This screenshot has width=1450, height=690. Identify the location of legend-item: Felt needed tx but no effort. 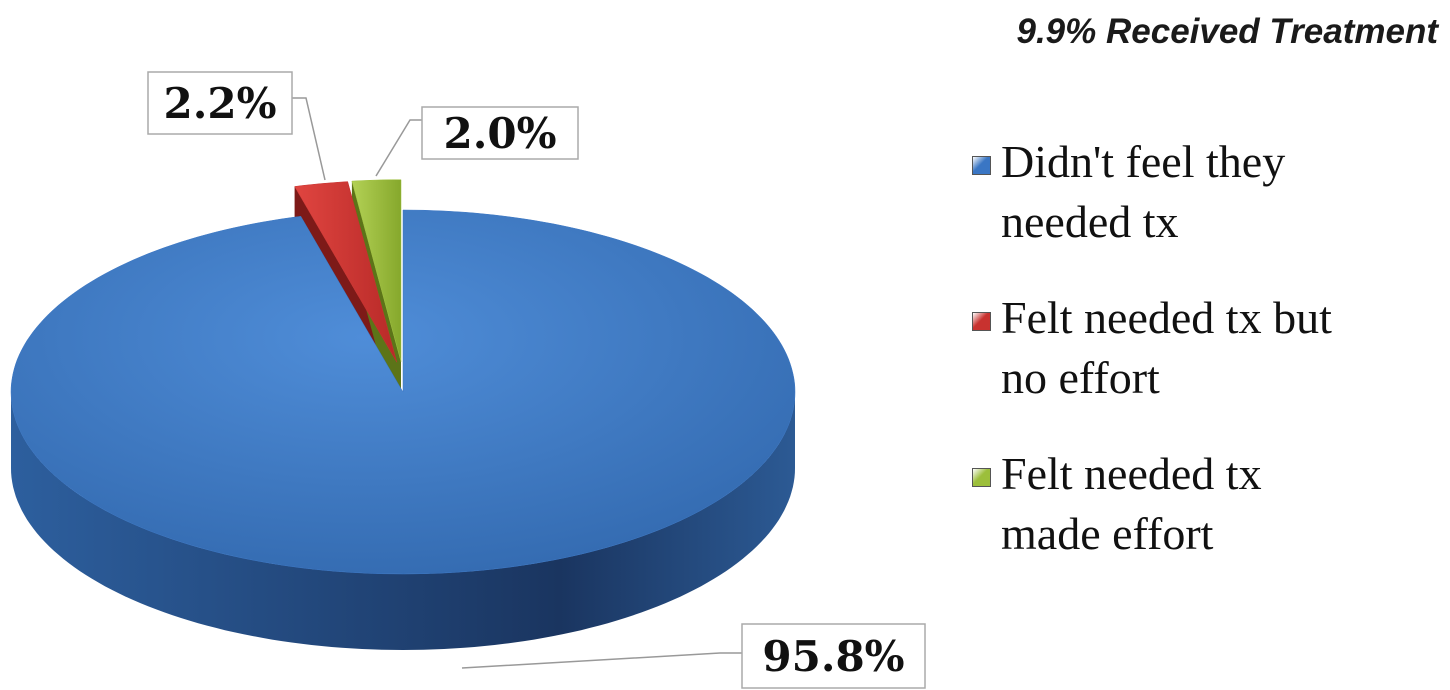
(1182, 348).